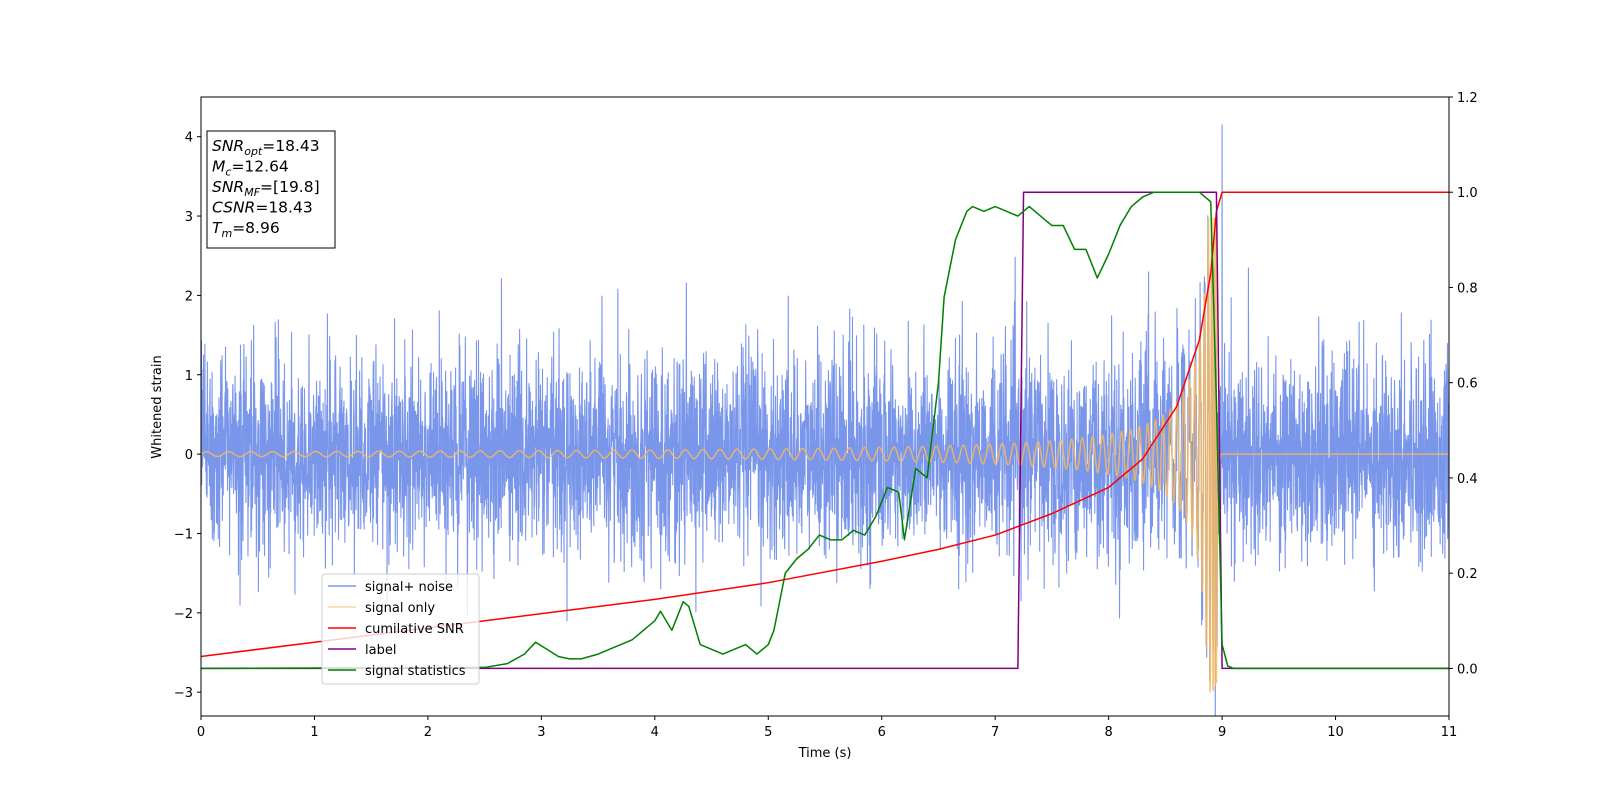  What do you see at coordinates (882, 732) in the screenshot?
I see `x-tick-label: 6` at bounding box center [882, 732].